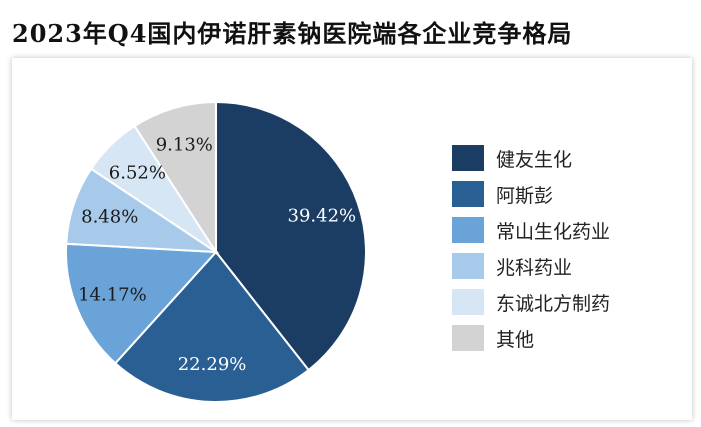  Describe the element at coordinates (322, 215) in the screenshot. I see `slice-label-1: 39.42%` at that location.